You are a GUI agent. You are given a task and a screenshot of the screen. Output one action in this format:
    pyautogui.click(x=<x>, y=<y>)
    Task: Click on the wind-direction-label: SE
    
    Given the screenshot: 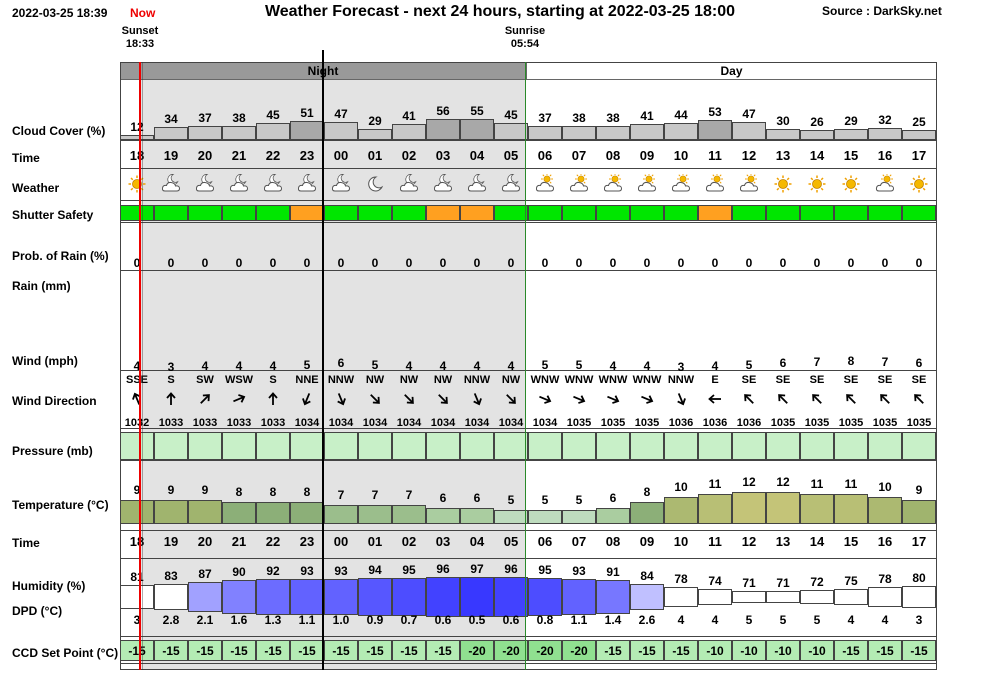 What is the action you would take?
    pyautogui.click(x=919, y=380)
    